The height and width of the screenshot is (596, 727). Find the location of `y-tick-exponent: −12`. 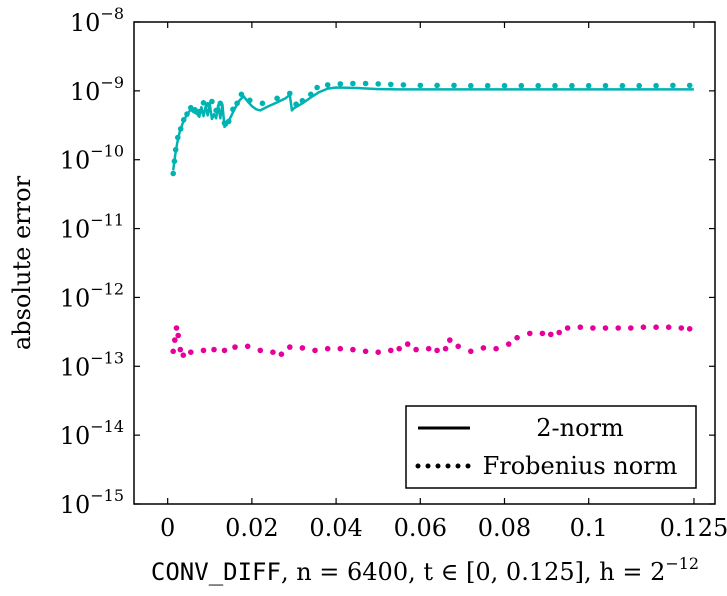

y-tick-exponent: −12 is located at coordinates (107, 288).